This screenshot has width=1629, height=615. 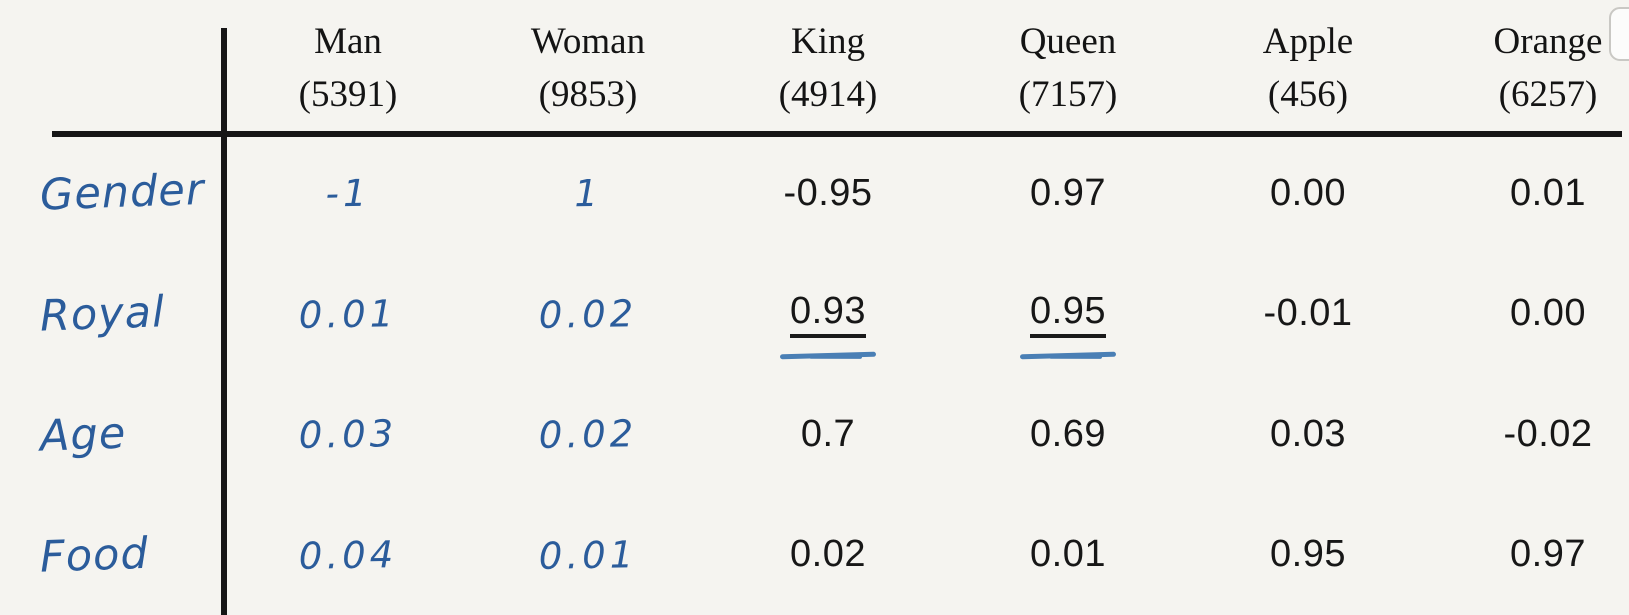 What do you see at coordinates (348, 434) in the screenshot?
I see `table-cell-age-man: 0.03` at bounding box center [348, 434].